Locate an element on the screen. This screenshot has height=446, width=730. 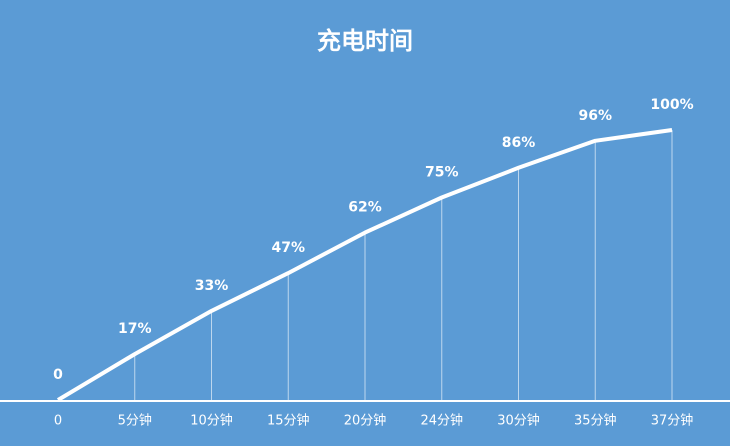
x-tick-label: 30分钟 is located at coordinates (518, 421).